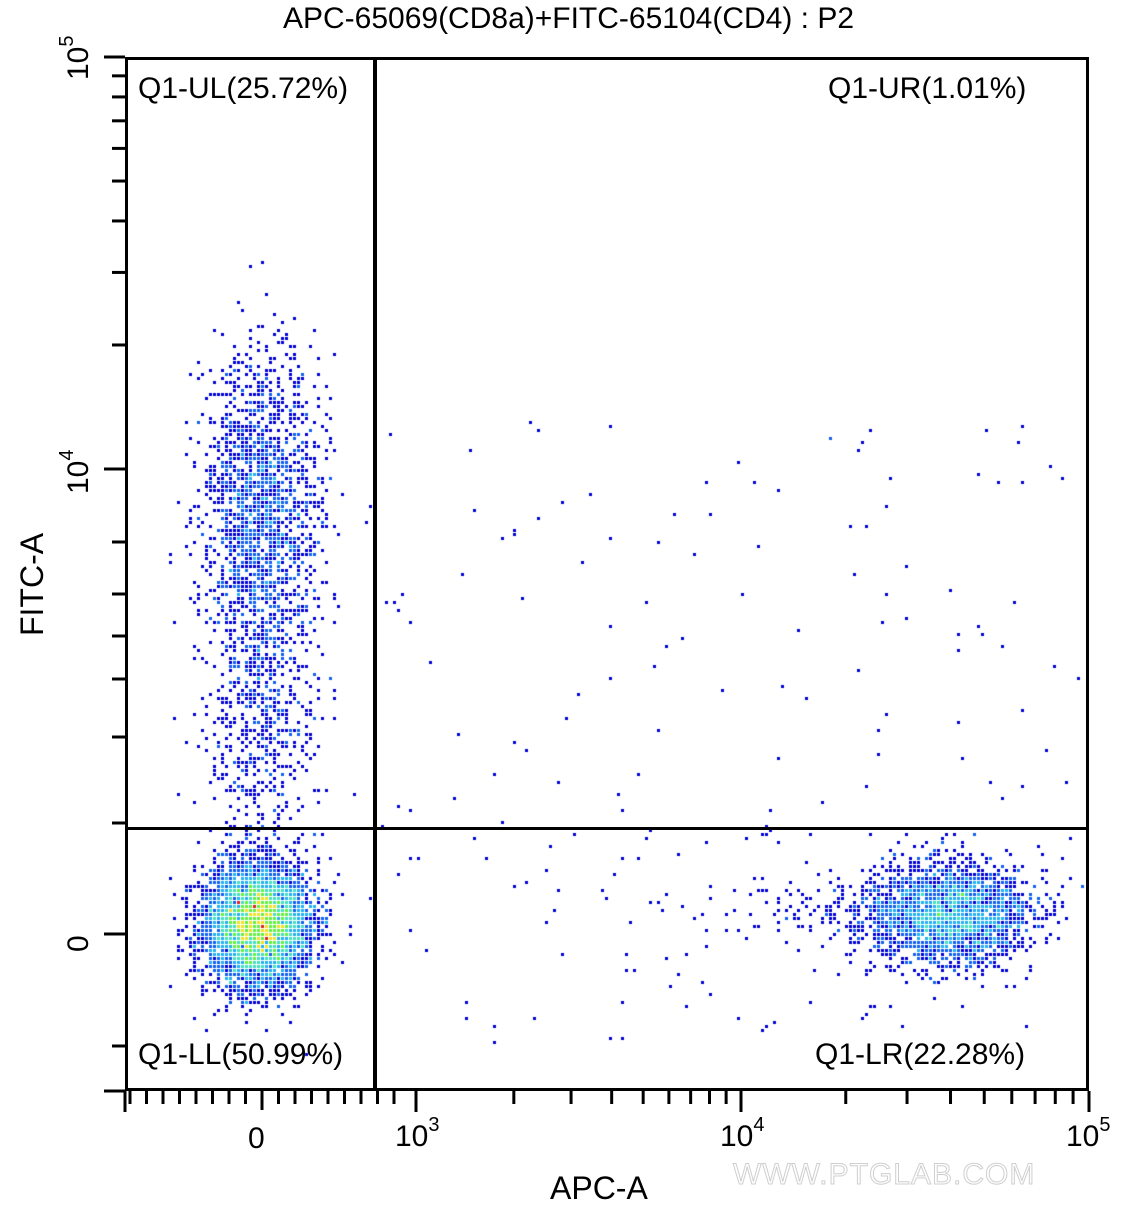 This screenshot has height=1209, width=1137. Describe the element at coordinates (256, 1138) in the screenshot. I see `x-tick-0: 0` at that location.